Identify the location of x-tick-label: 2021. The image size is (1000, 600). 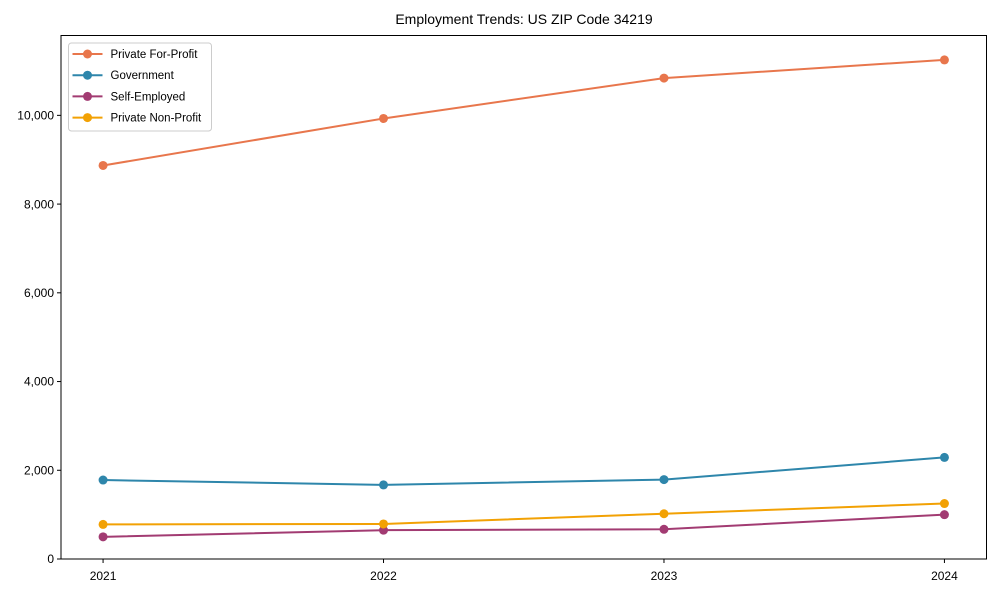
(103, 576).